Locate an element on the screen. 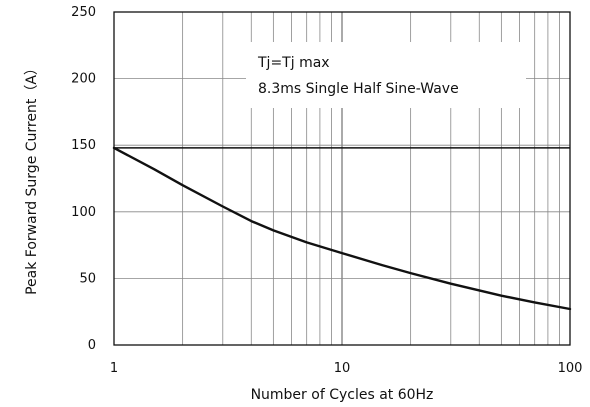 The width and height of the screenshot is (590, 407). annotation-condition: Tj=Tj max is located at coordinates (293, 63).